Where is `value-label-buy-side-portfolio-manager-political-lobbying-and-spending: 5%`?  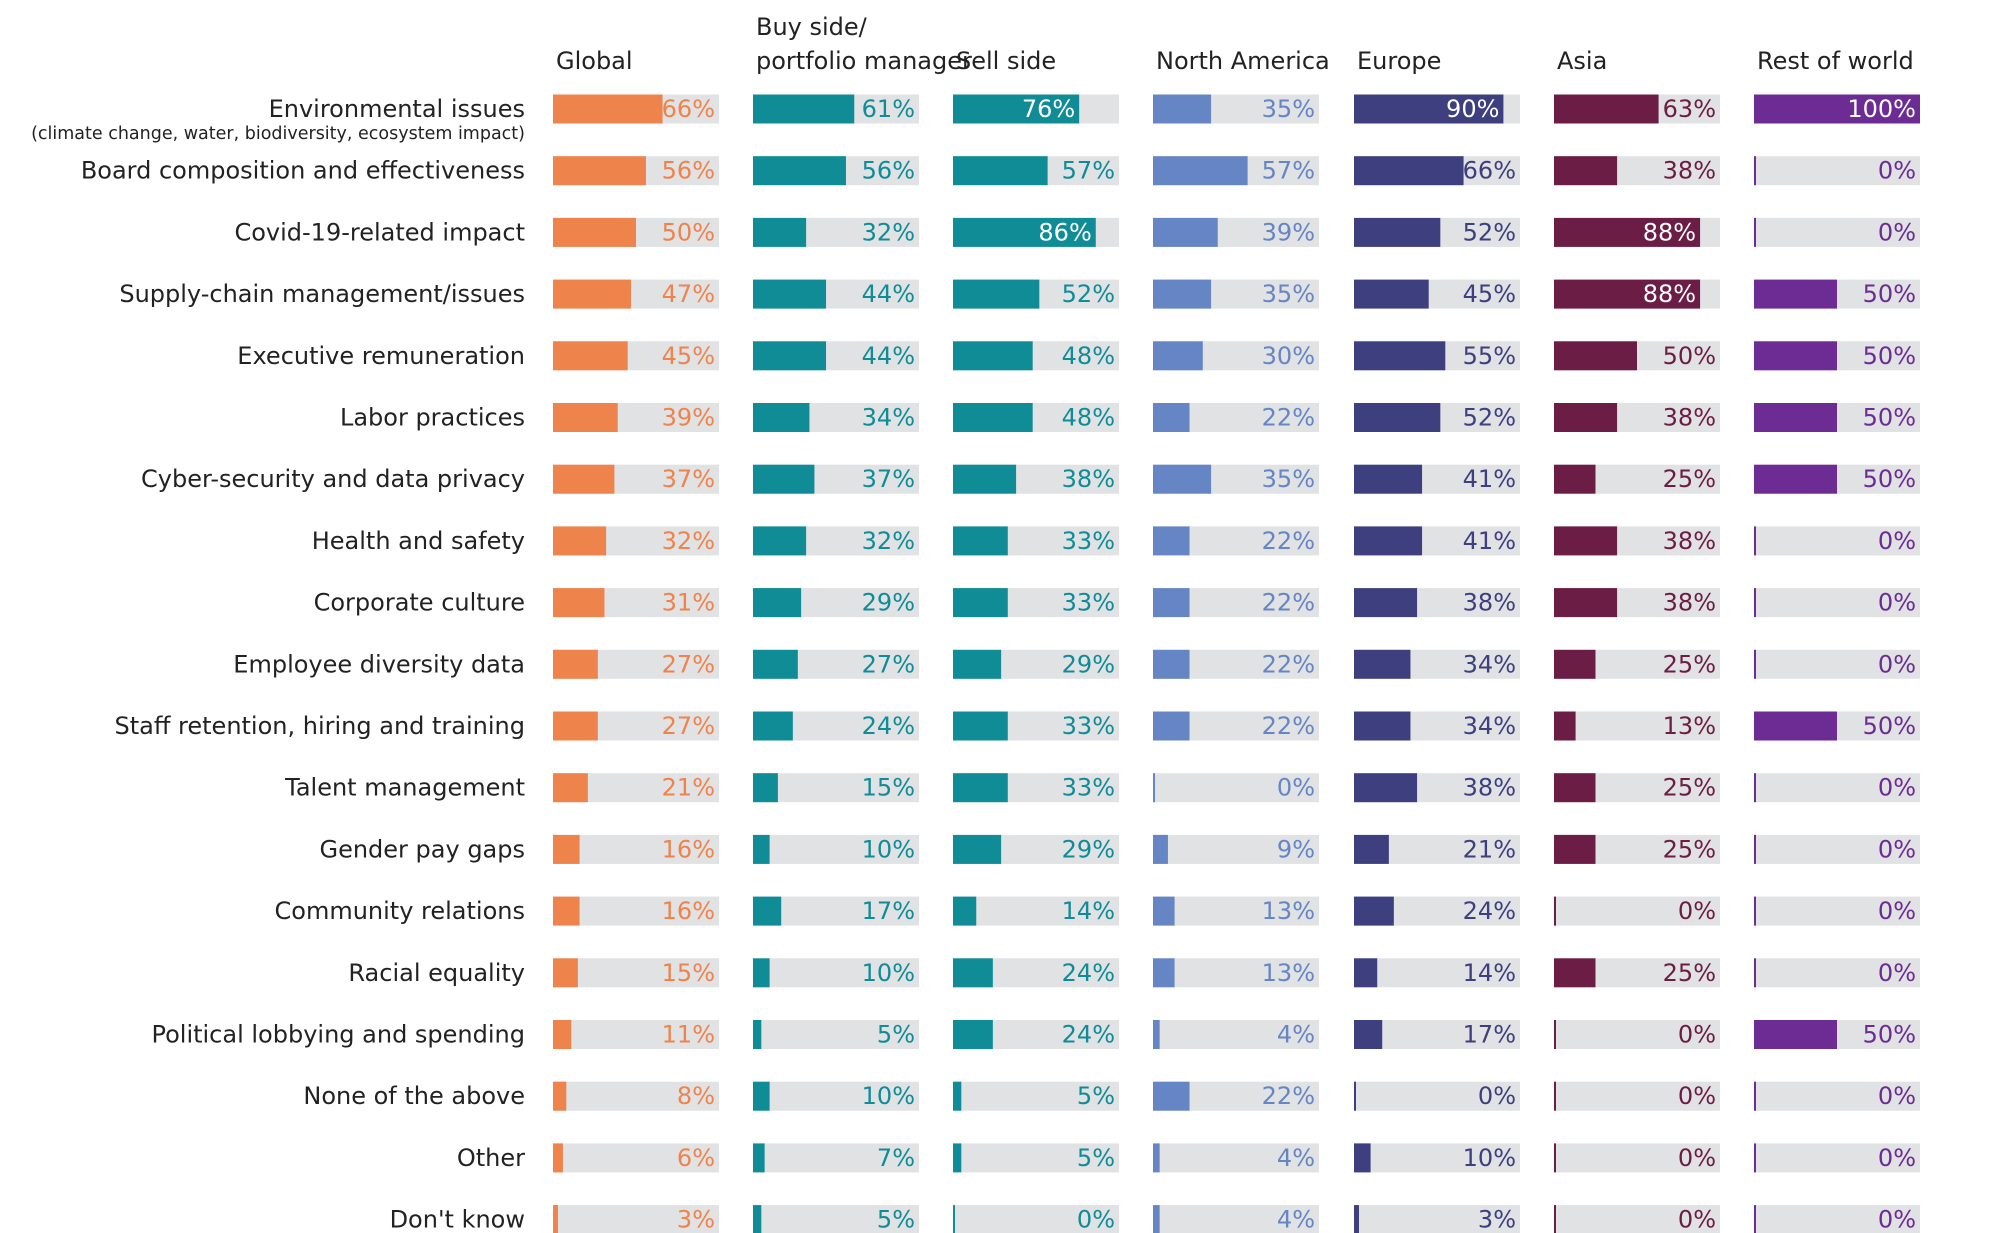 value-label-buy-side-portfolio-manager-political-lobbying-and-spending: 5% is located at coordinates (896, 1035).